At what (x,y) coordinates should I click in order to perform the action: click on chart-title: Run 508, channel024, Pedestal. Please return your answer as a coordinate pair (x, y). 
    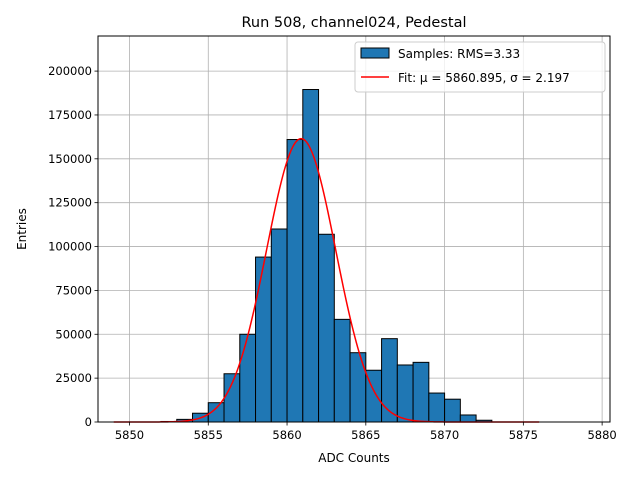
    Looking at the image, I should click on (353, 23).